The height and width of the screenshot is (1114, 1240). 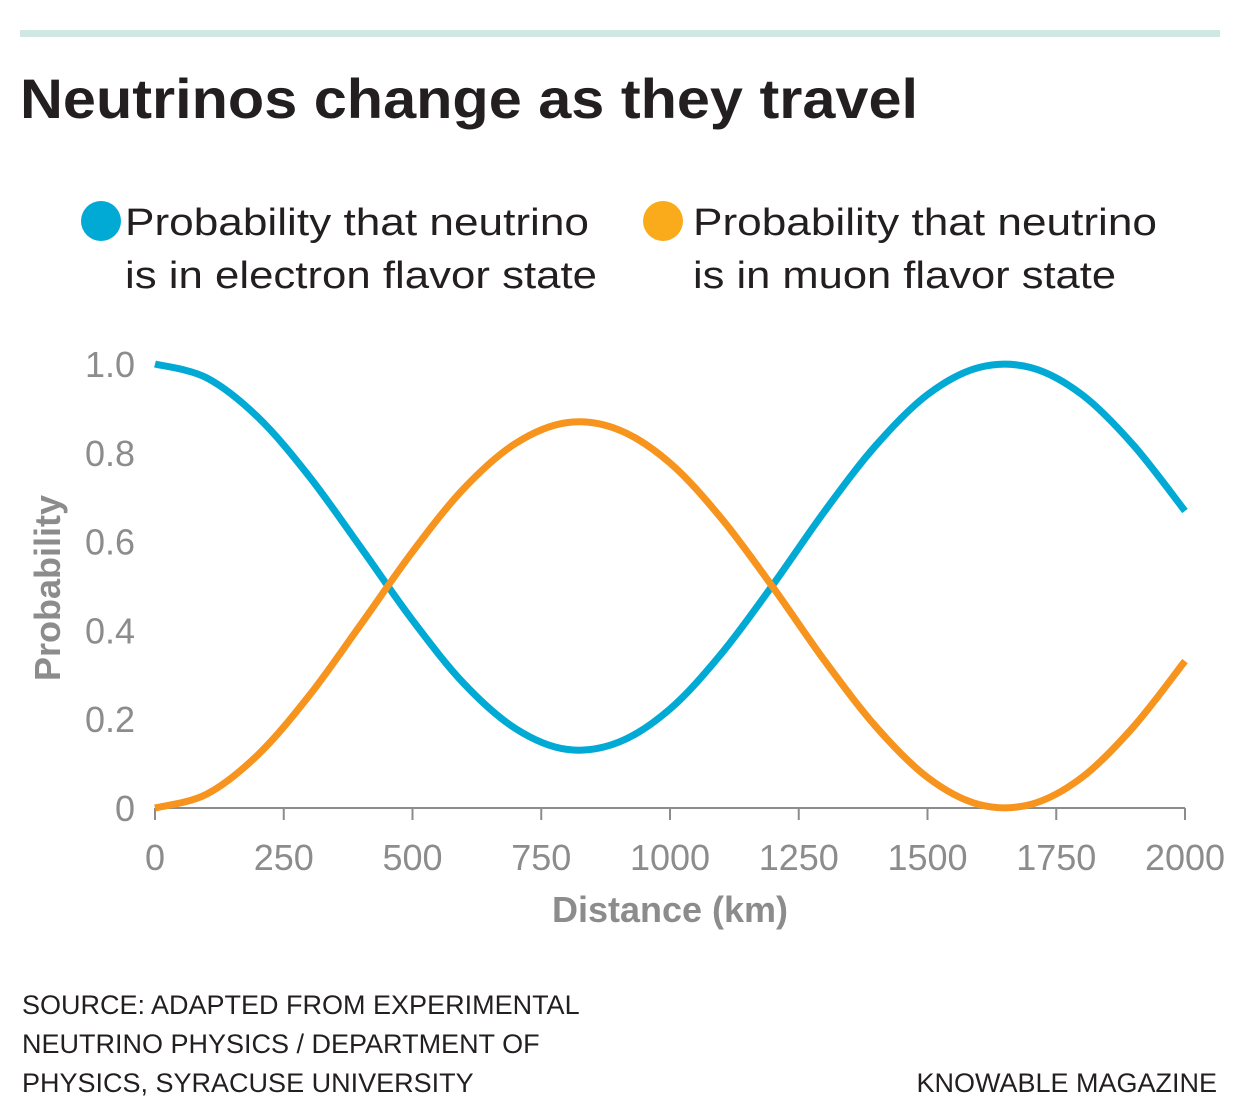 What do you see at coordinates (1066, 1083) in the screenshot?
I see `credit: KNOWABLE MAGAZINE` at bounding box center [1066, 1083].